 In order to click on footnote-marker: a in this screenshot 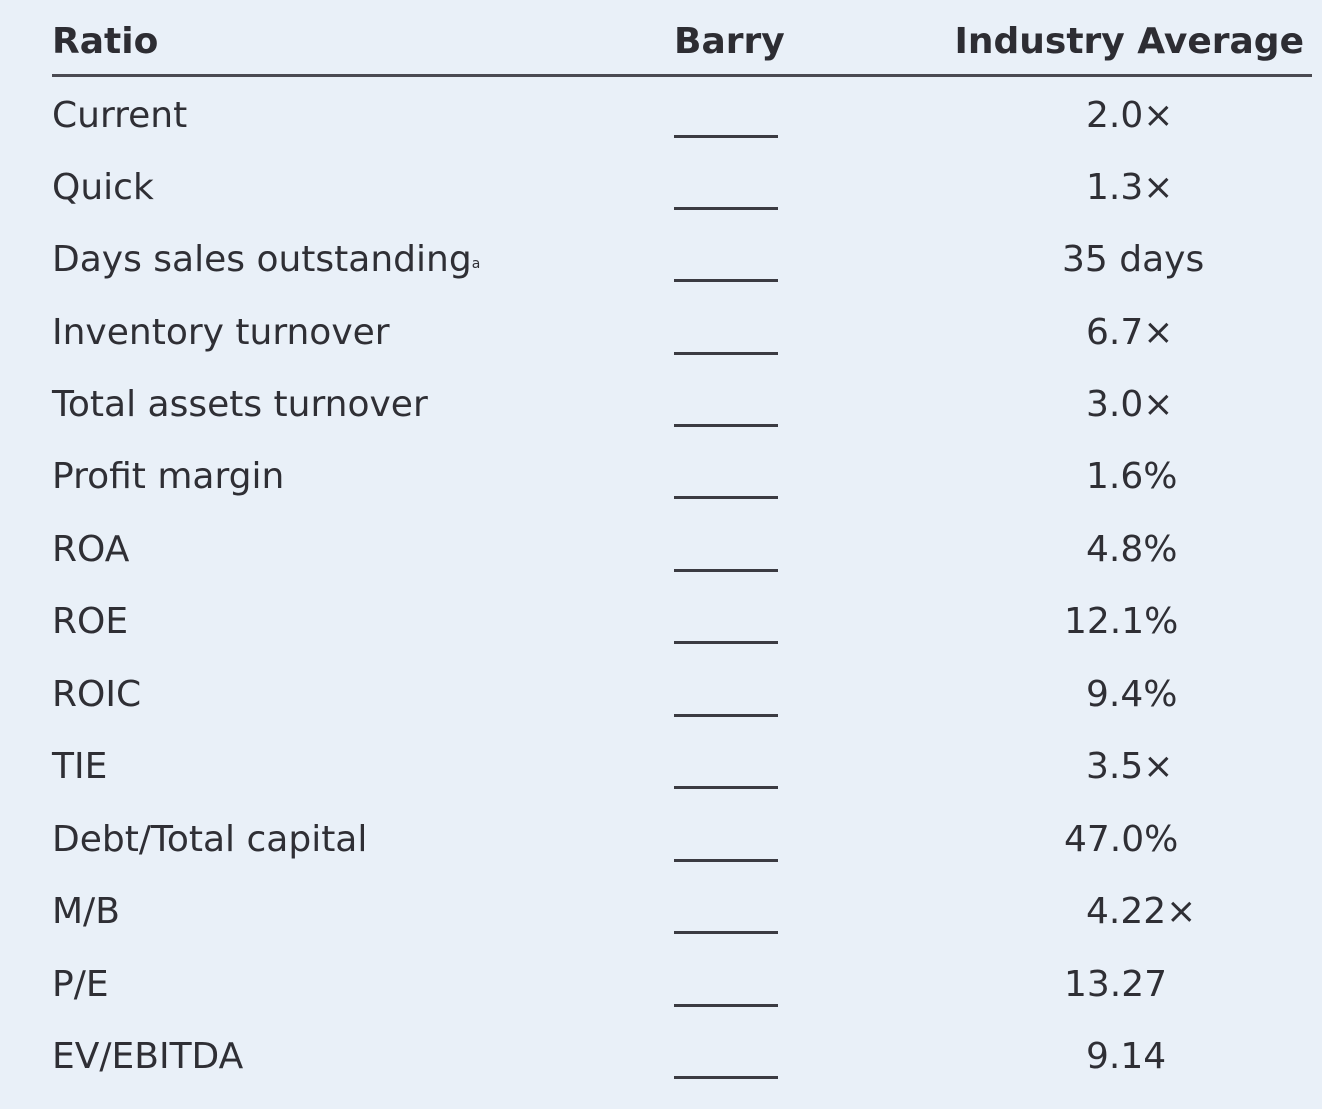, I will do `click(476, 264)`.